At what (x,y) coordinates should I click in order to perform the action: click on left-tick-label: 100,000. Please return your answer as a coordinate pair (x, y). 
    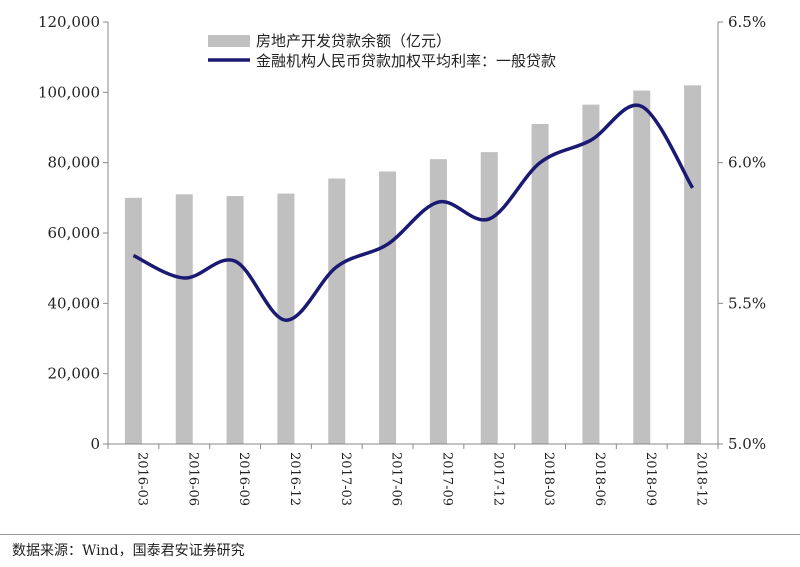
    Looking at the image, I should click on (69, 92).